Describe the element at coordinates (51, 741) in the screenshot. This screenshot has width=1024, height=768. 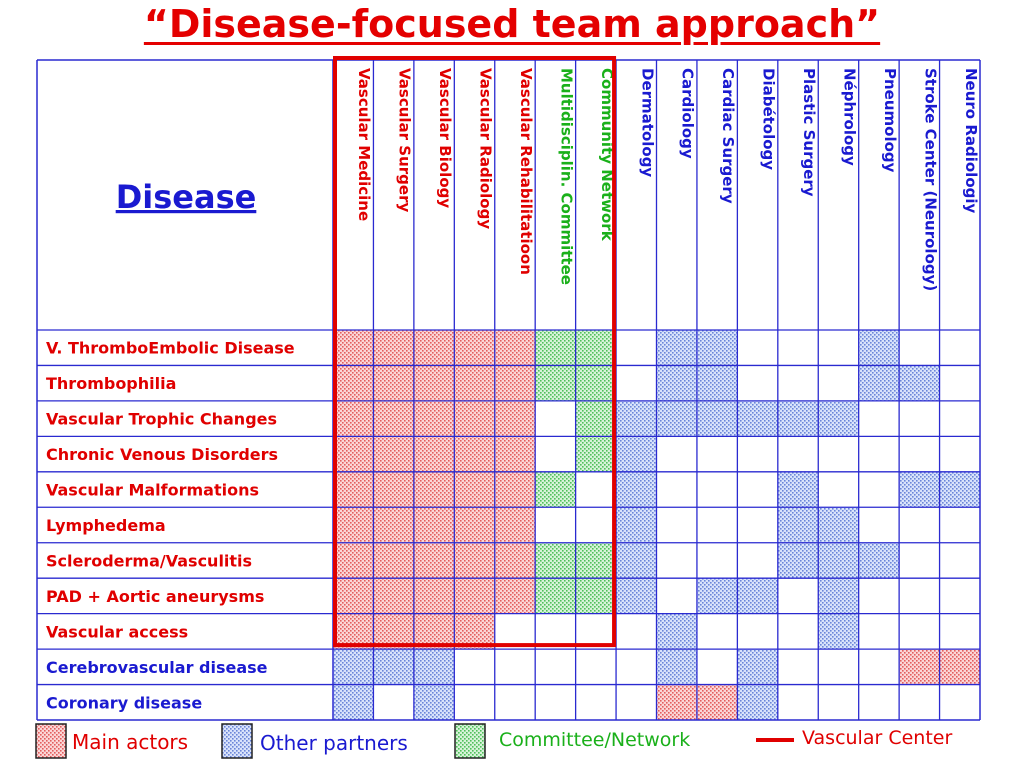
I see `legend-main-swatch` at that location.